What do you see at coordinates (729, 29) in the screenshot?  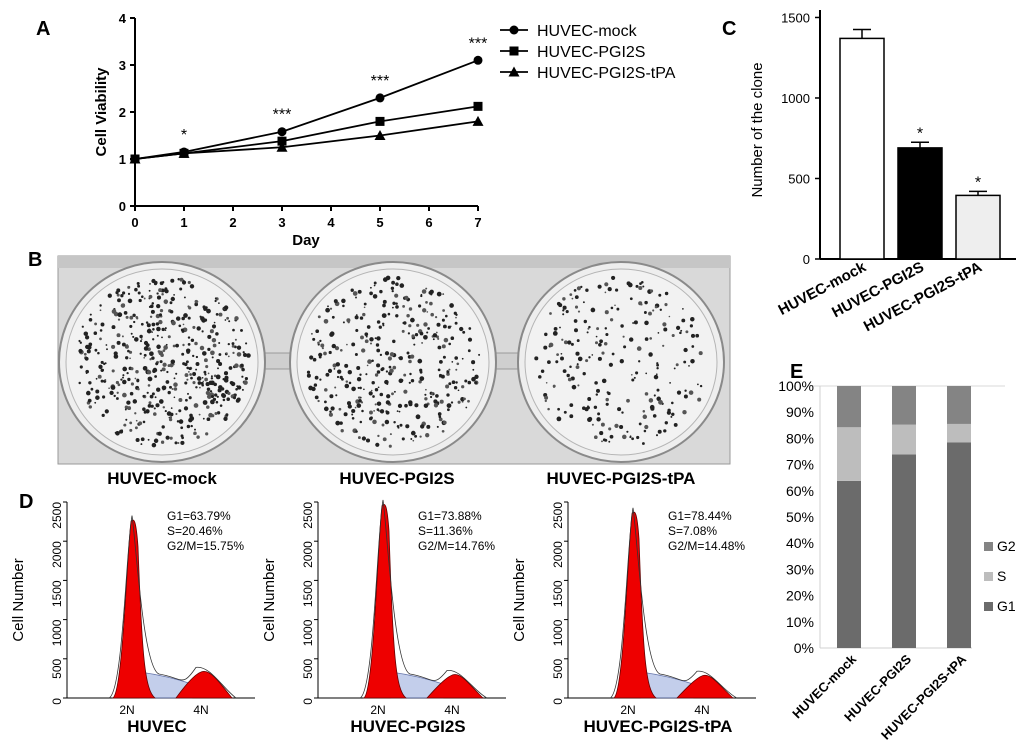 I see `panel-letter-c: C` at bounding box center [729, 29].